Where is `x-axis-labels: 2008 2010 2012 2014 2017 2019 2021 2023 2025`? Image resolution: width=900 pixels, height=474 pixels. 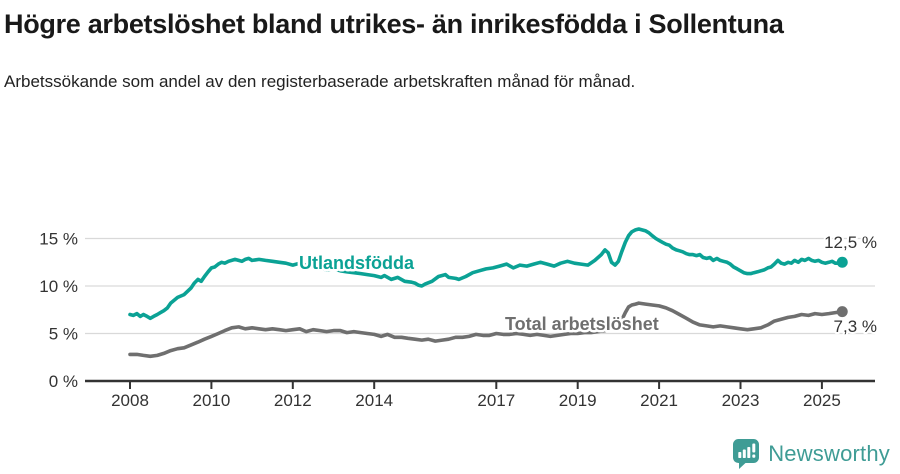
x-axis-labels: 2008 2010 2012 2014 2017 2019 2021 2023 2025 is located at coordinates (476, 400).